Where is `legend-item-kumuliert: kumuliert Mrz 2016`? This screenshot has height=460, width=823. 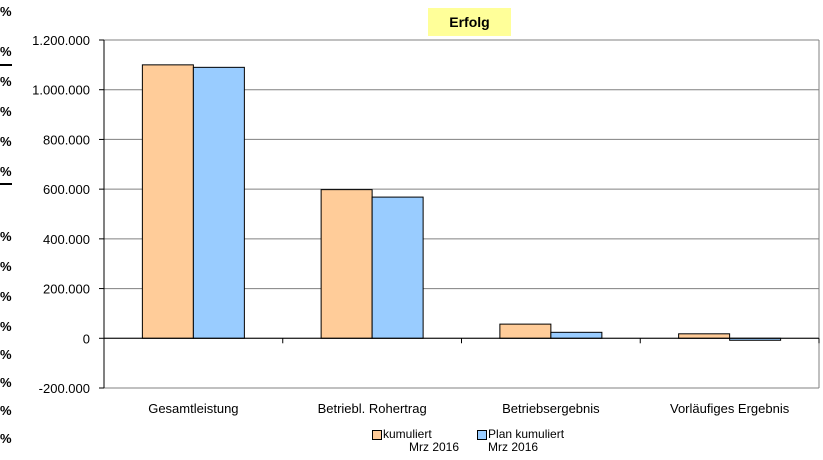 legend-item-kumuliert: kumuliert Mrz 2016 is located at coordinates (415, 441).